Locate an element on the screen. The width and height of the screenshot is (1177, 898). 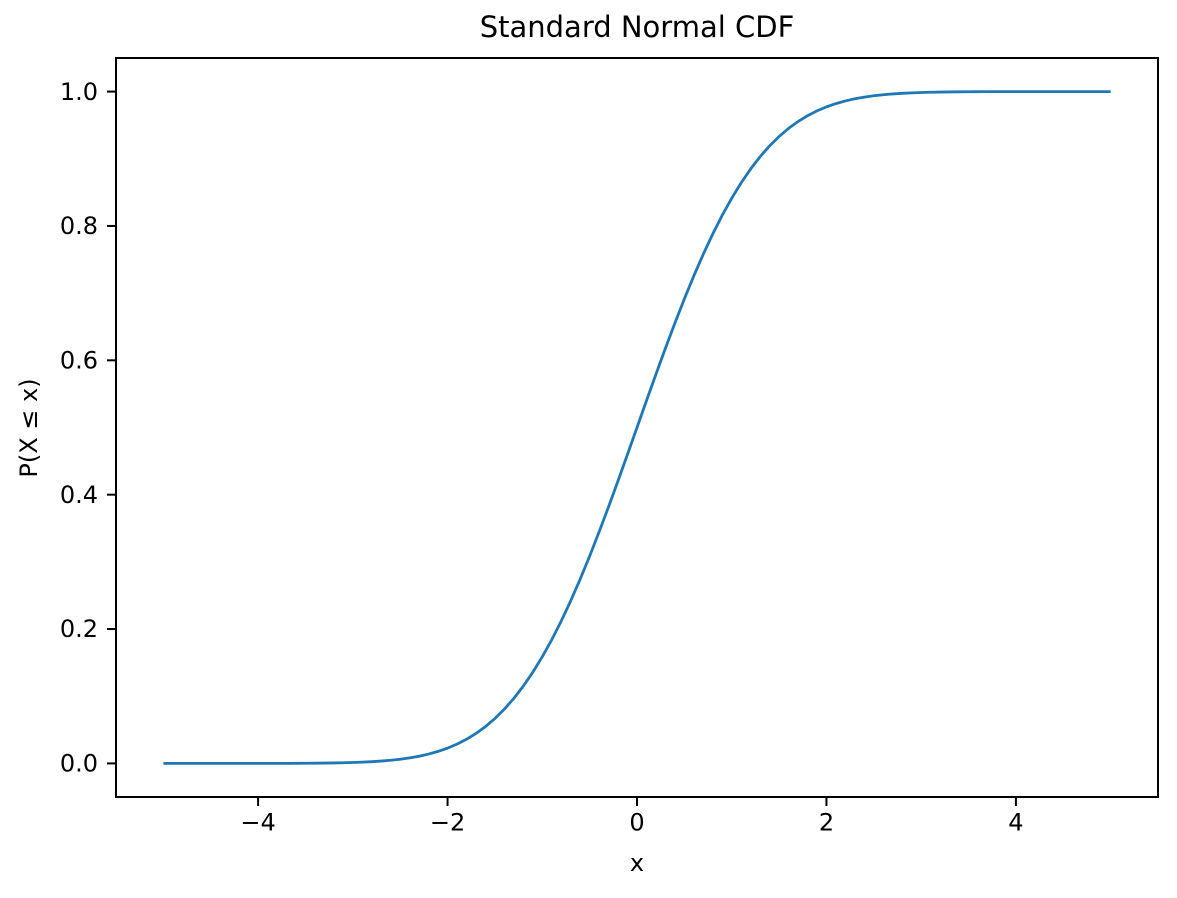
x-tick-label: 0 is located at coordinates (636, 823).